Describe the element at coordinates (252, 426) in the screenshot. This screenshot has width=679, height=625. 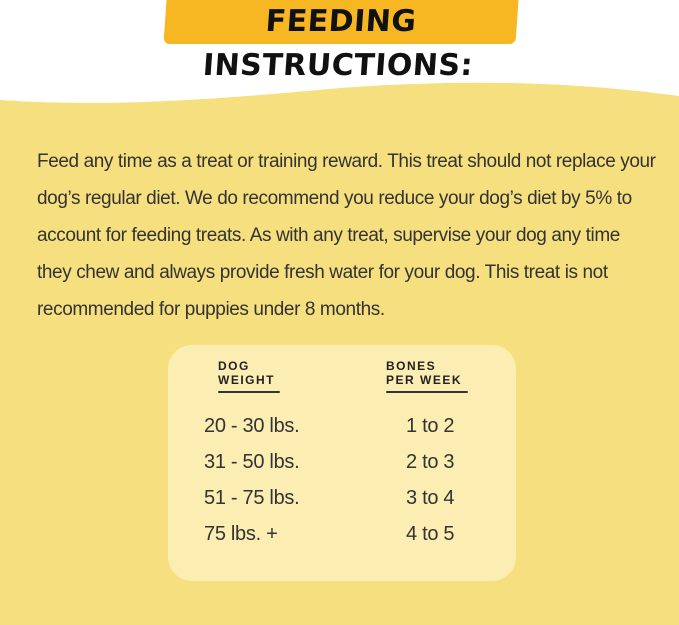
I see `weight-cell: 20 - 30 lbs.` at that location.